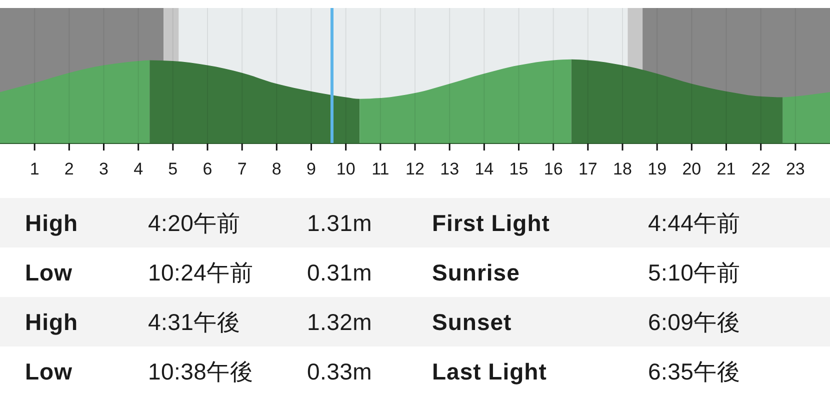 Image resolution: width=830 pixels, height=407 pixels. Describe the element at coordinates (694, 272) in the screenshot. I see `table-cell: 5:10午前` at that location.